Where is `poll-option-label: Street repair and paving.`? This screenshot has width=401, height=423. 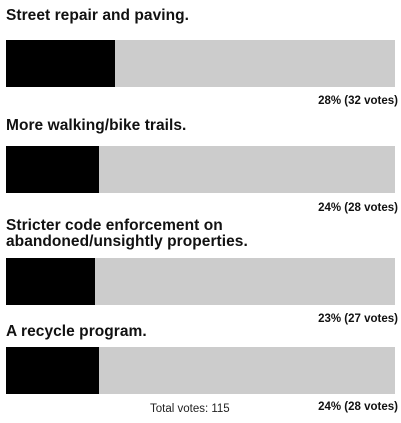
poll-option-label: Street repair and paving. is located at coordinates (97, 15).